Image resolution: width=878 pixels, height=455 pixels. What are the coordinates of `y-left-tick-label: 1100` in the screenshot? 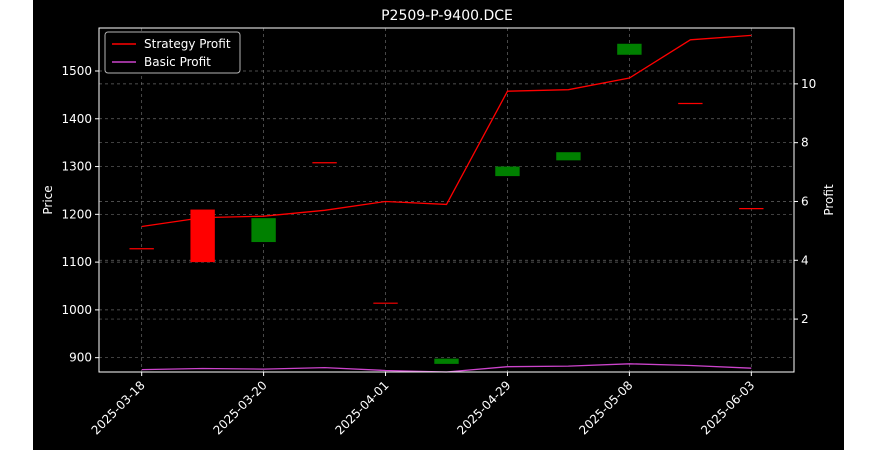 It's located at (76, 262).